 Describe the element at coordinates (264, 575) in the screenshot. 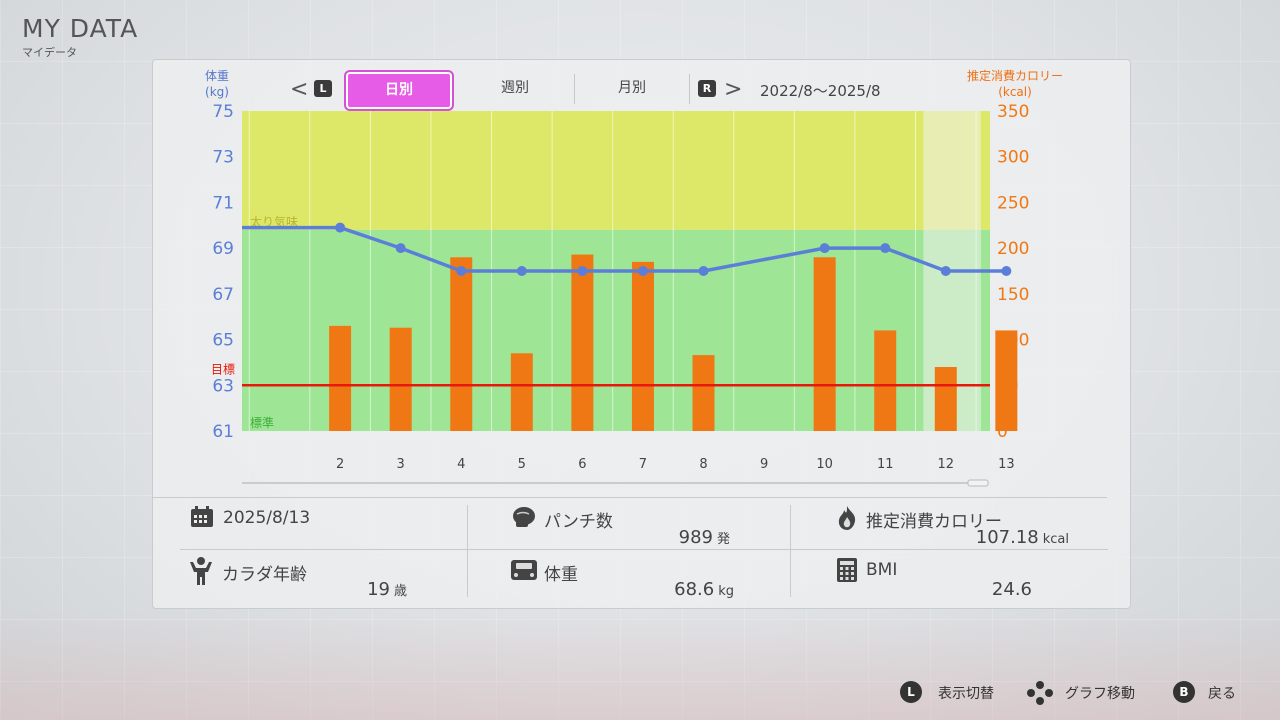

I see `stat-body-age-label: カラダ年齢` at that location.